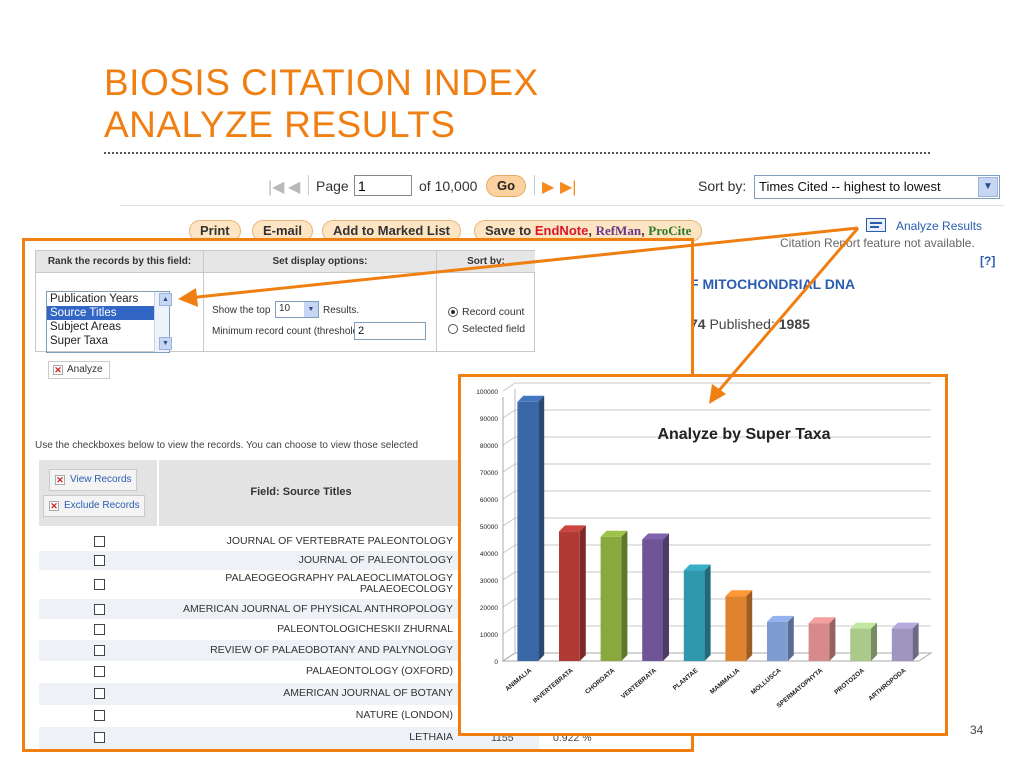  I want to click on sort-select: Times Cited -- highest to lowest ▼, so click(877, 187).